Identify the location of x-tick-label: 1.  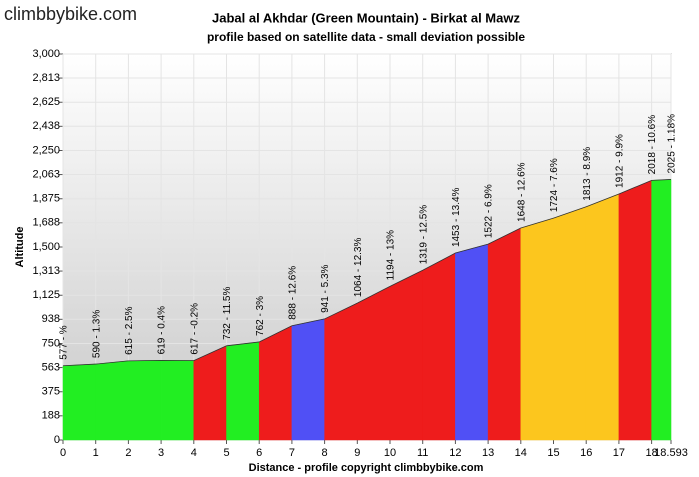
(96, 453).